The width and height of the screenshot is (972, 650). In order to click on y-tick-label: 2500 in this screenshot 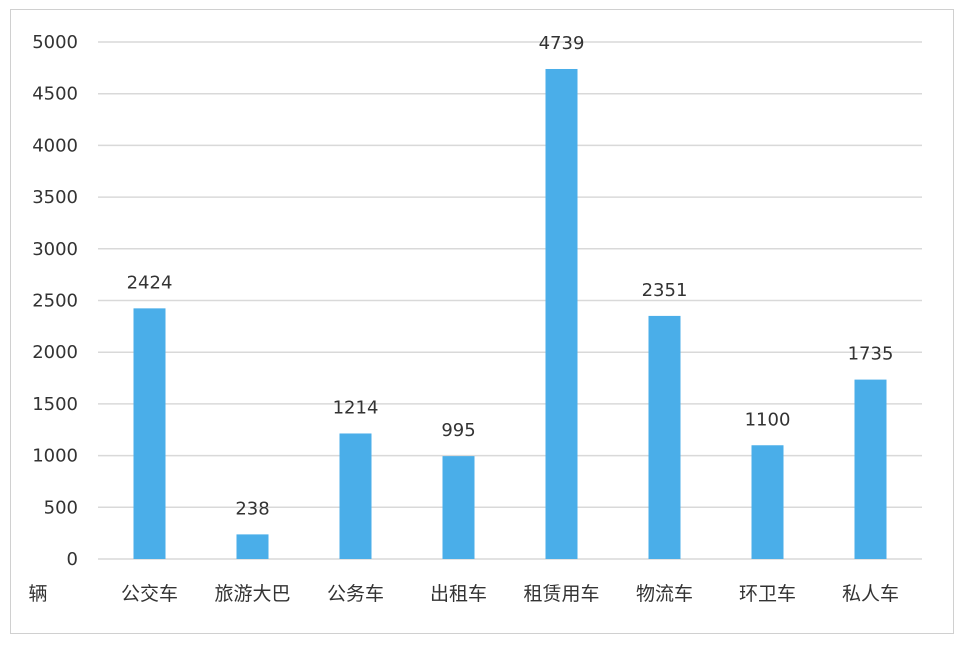, I will do `click(55, 301)`.